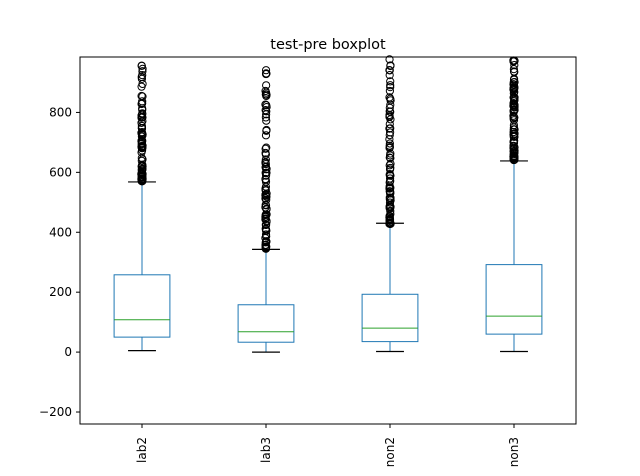 Image resolution: width=640 pixels, height=476 pixels. Describe the element at coordinates (328, 445) in the screenshot. I see `x-axis: lab2 lab3 non2 non3` at that location.